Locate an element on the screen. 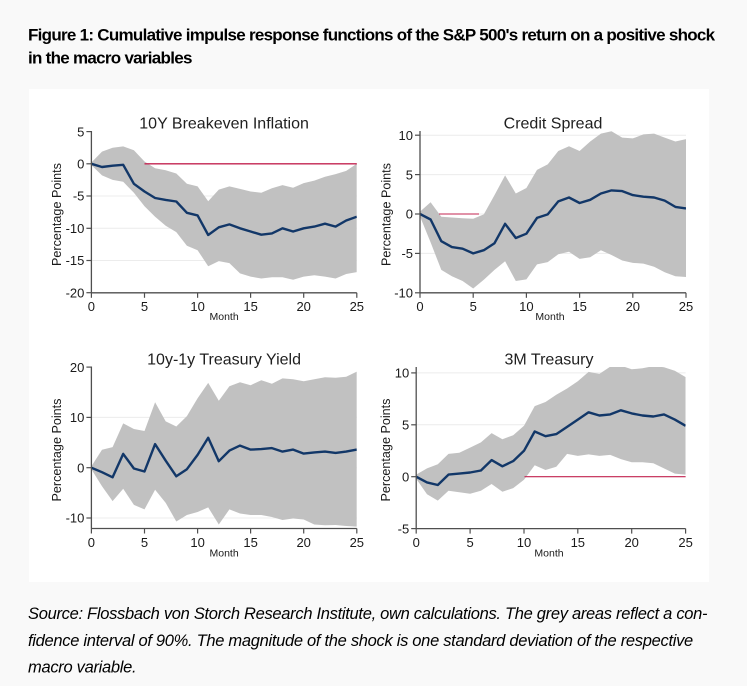 The height and width of the screenshot is (686, 747). svg-text: in the macro variables is located at coordinates (110, 57).